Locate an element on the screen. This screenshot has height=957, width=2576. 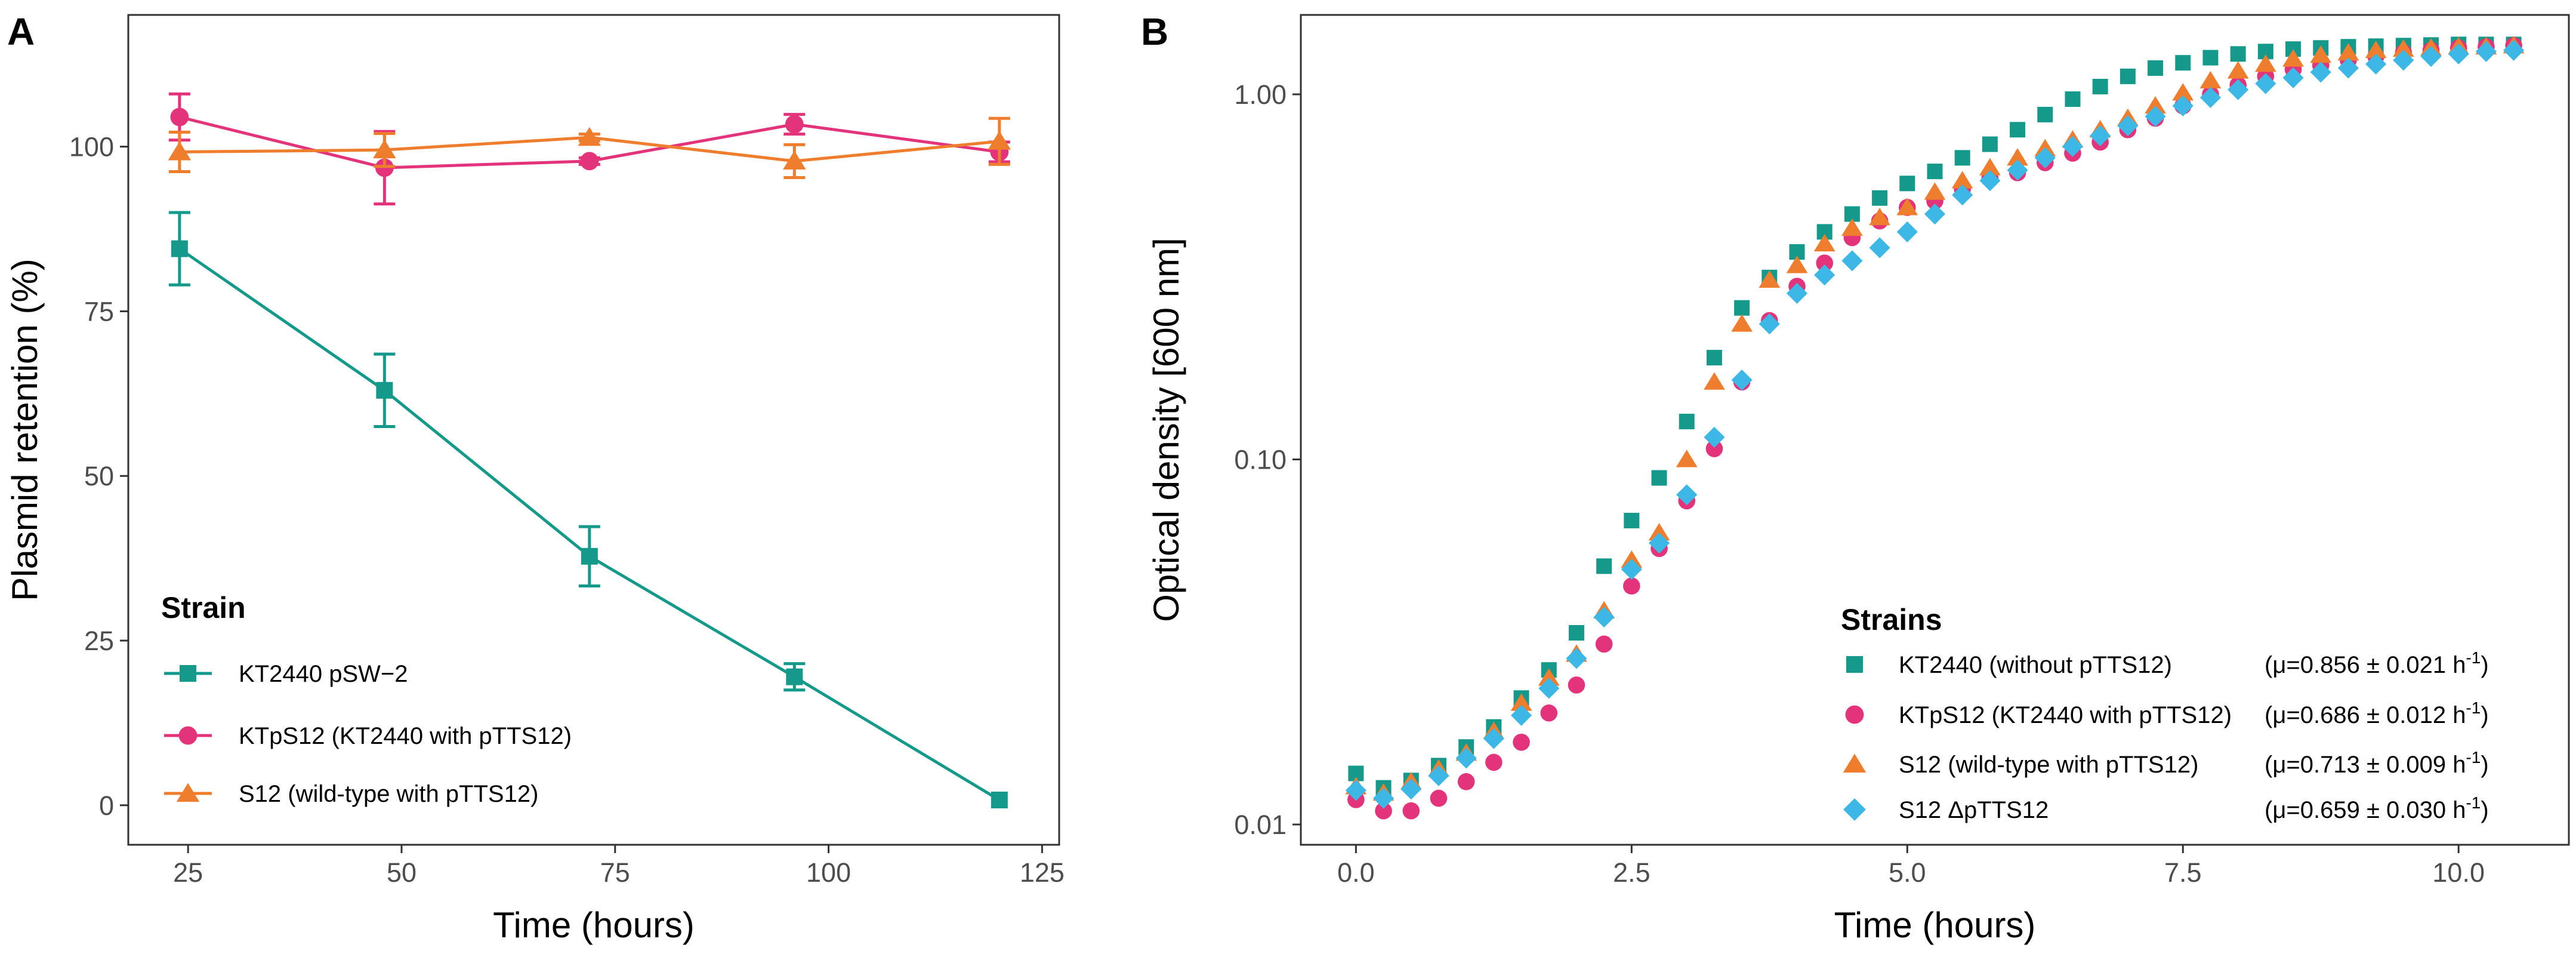
y-tick-label: 50 is located at coordinates (99, 476).